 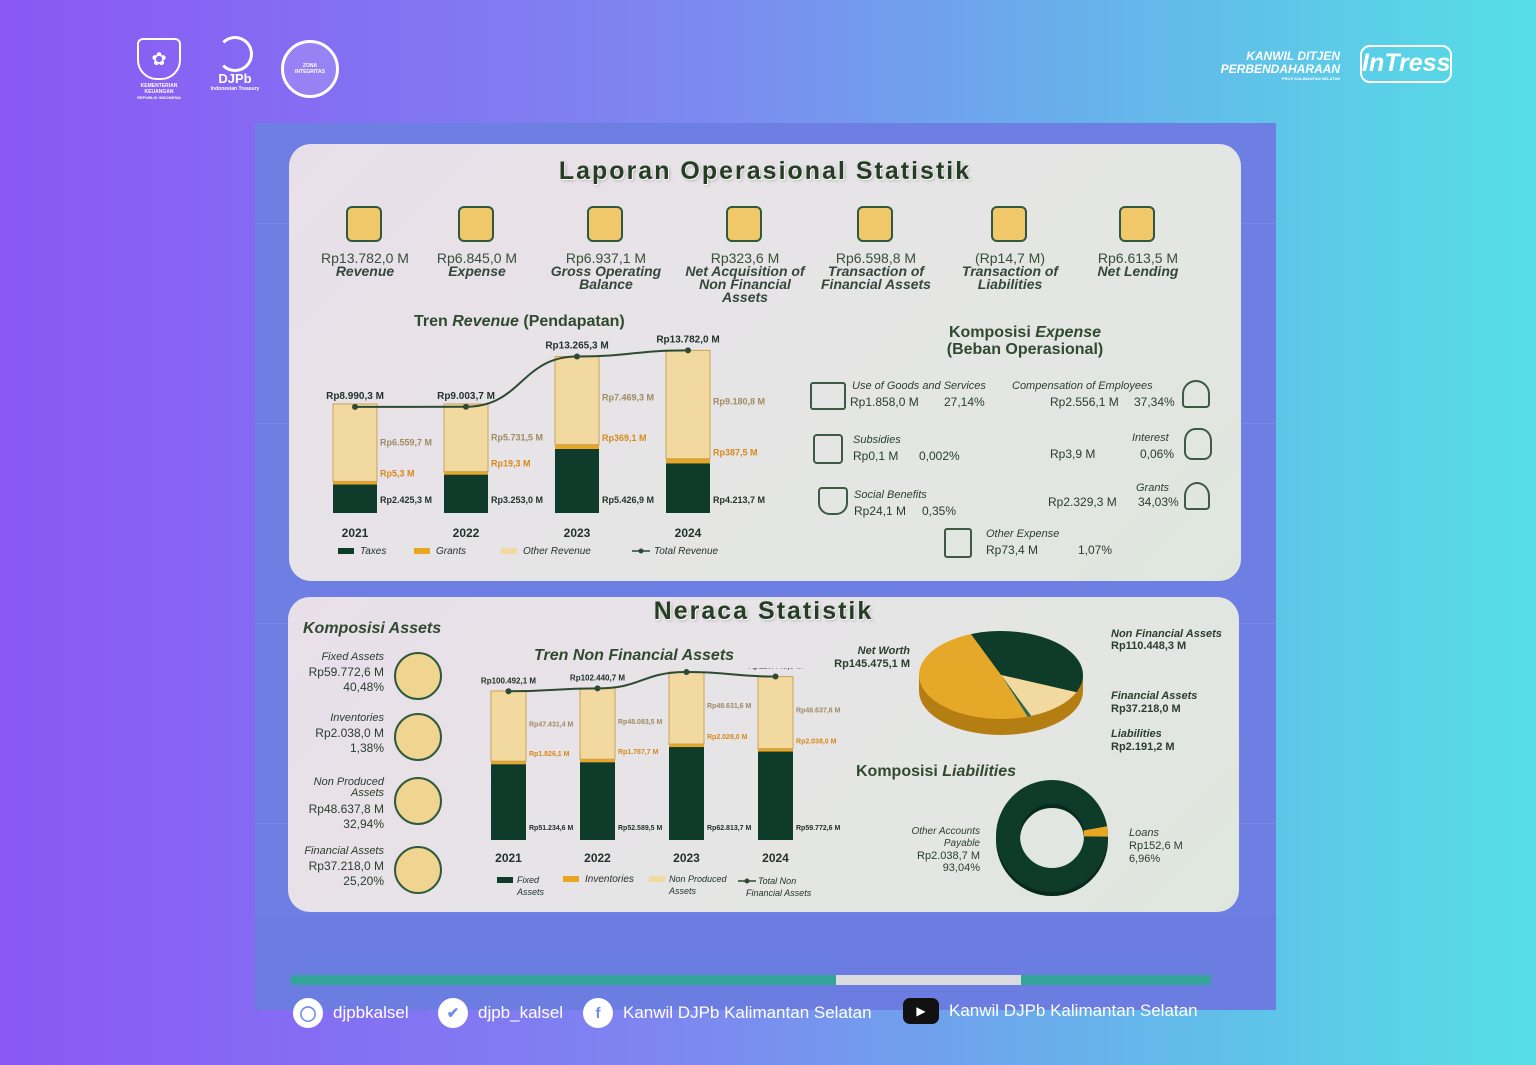 I want to click on pie-label-fa: Financial Assets Rp37.218,0 M, so click(x=1154, y=703).